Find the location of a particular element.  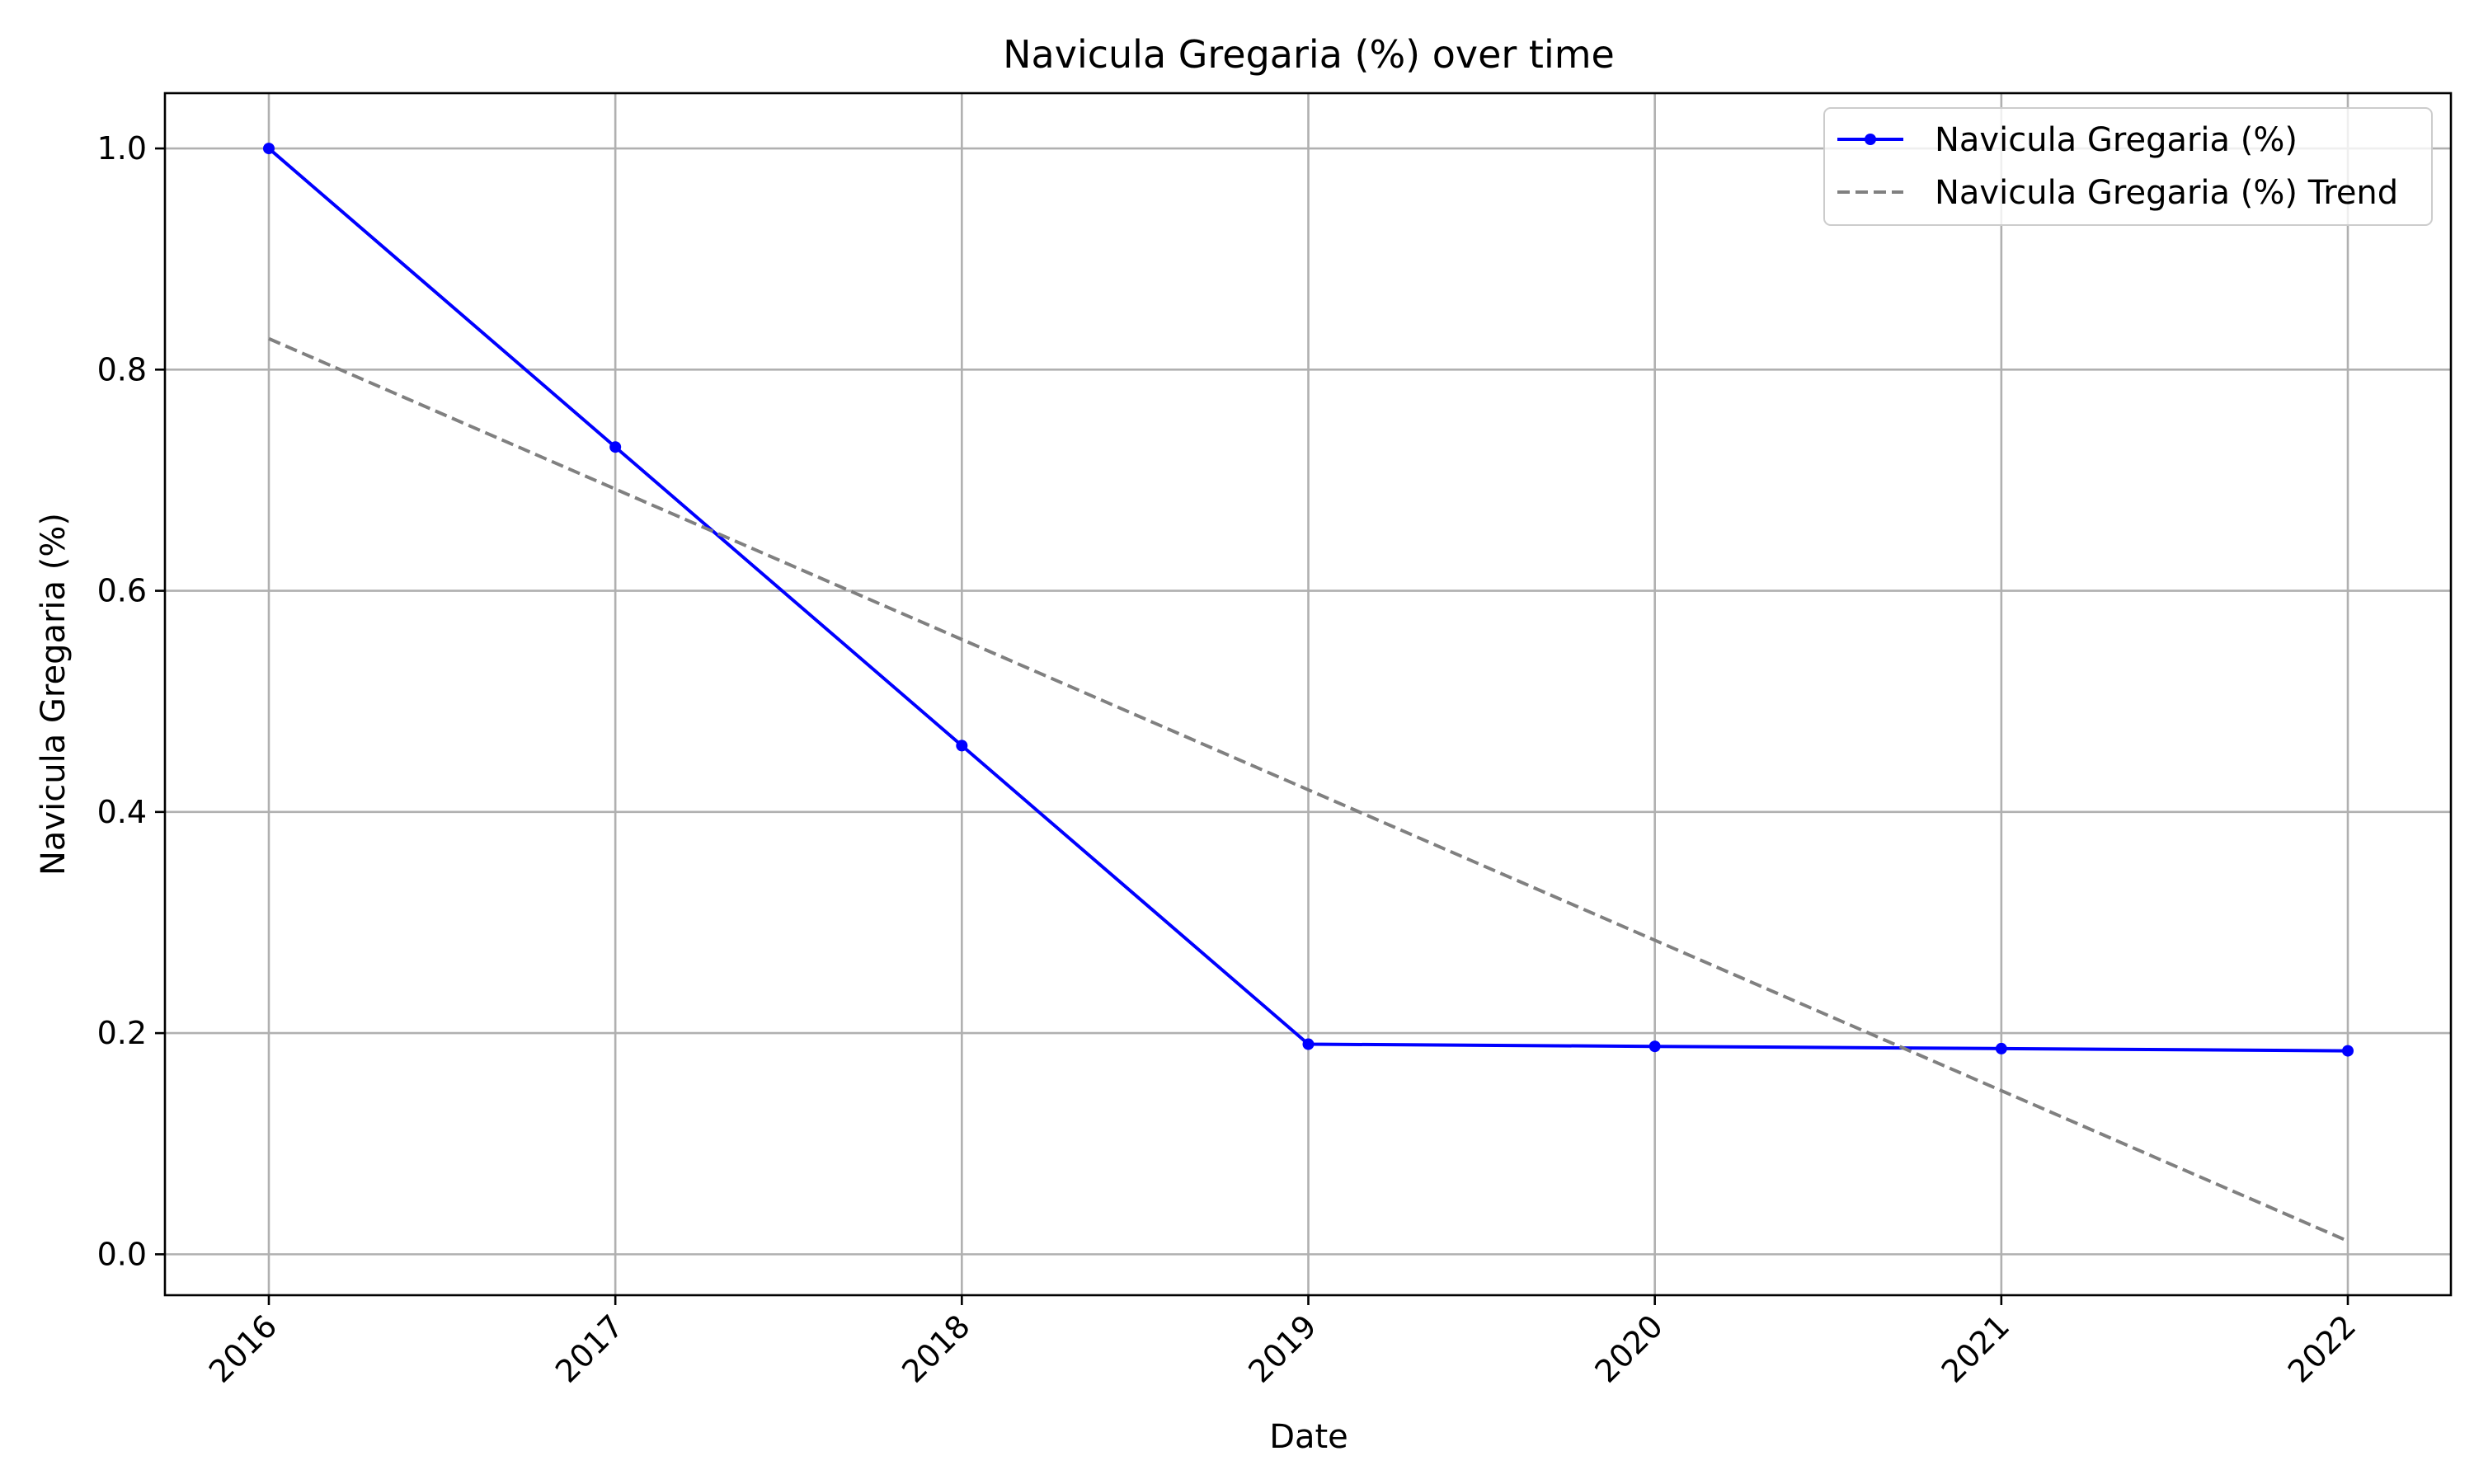

y-tick-label: 0.8 is located at coordinates (122, 369).